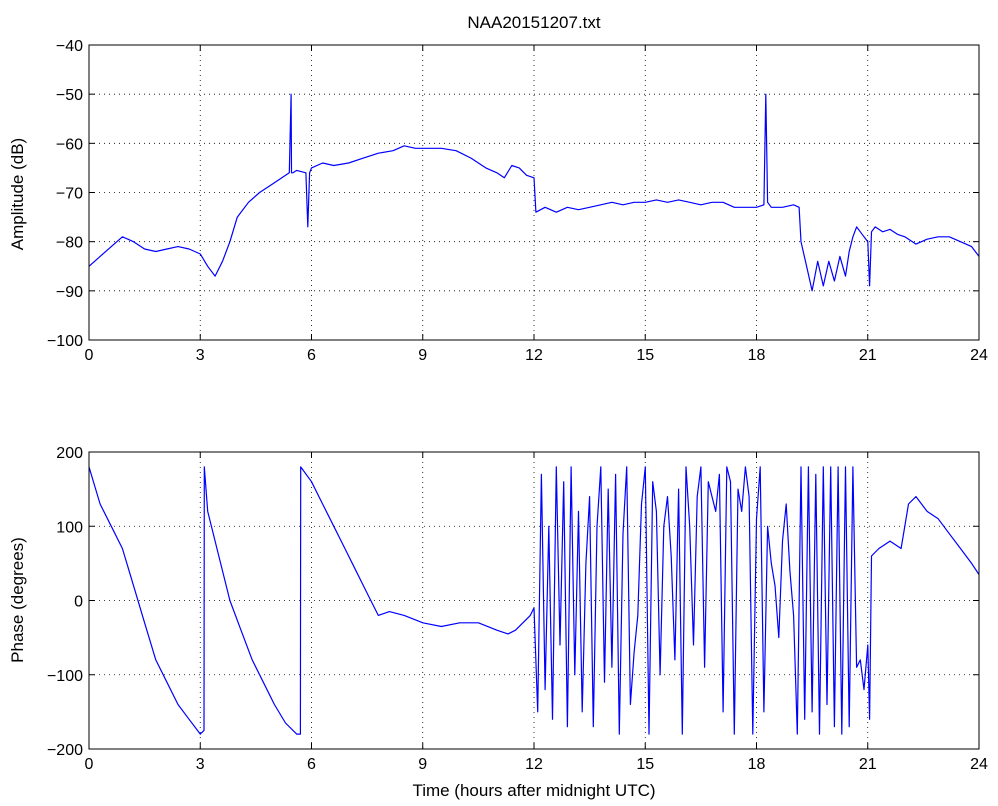 The width and height of the screenshot is (998, 806). Describe the element at coordinates (65, 676) in the screenshot. I see `phase-y-tick-label: −100` at that location.